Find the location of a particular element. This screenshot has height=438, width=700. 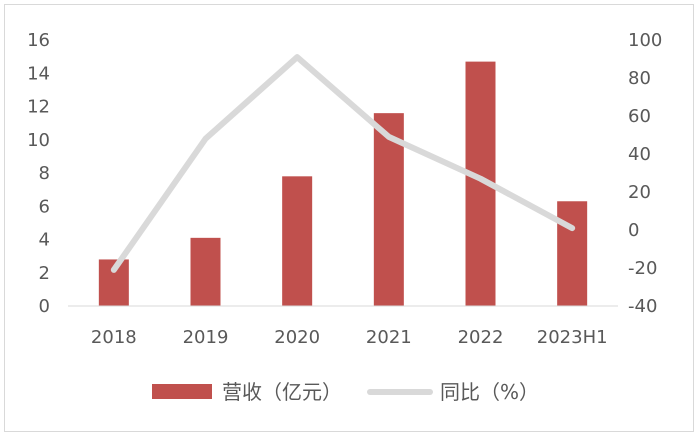

legend: 营收（亿元） 同比（%） is located at coordinates (345, 392).